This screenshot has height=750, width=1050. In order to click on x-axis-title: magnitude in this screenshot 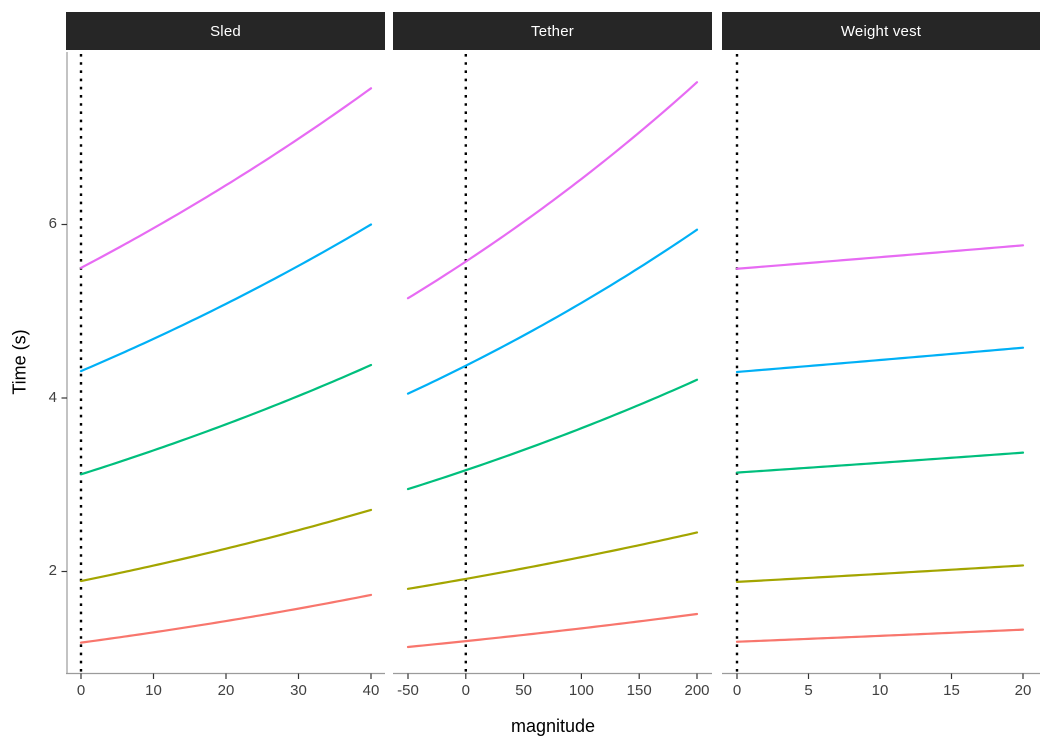, I will do `click(553, 726)`.